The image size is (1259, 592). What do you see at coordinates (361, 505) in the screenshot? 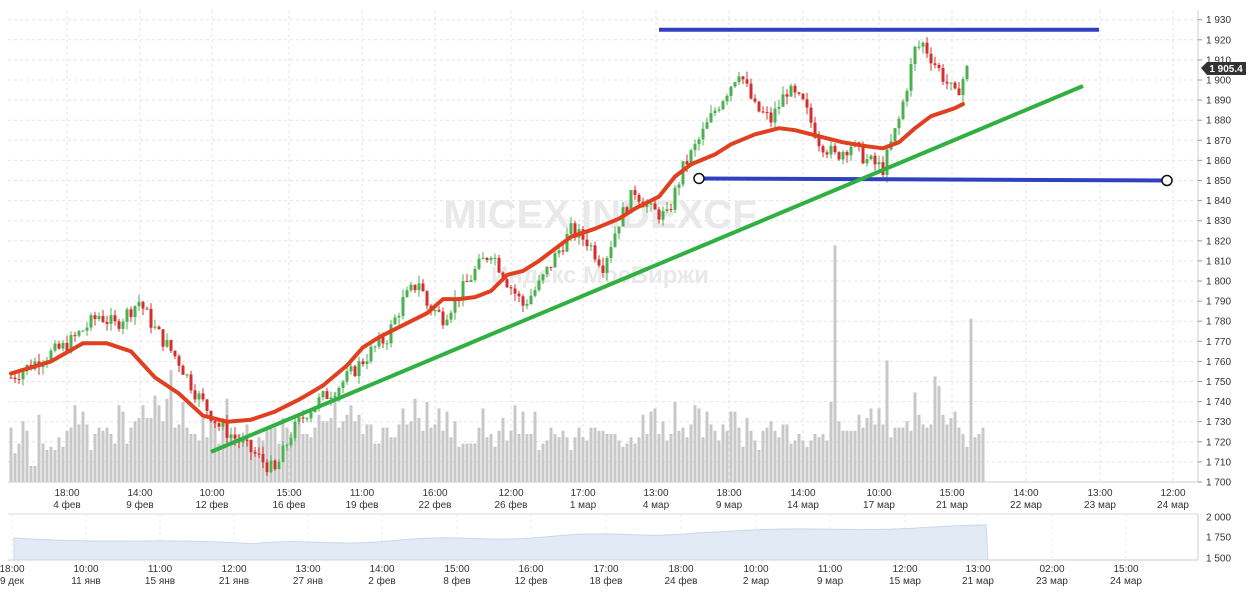
I see `x-tick-date-4: 19 фев` at bounding box center [361, 505].